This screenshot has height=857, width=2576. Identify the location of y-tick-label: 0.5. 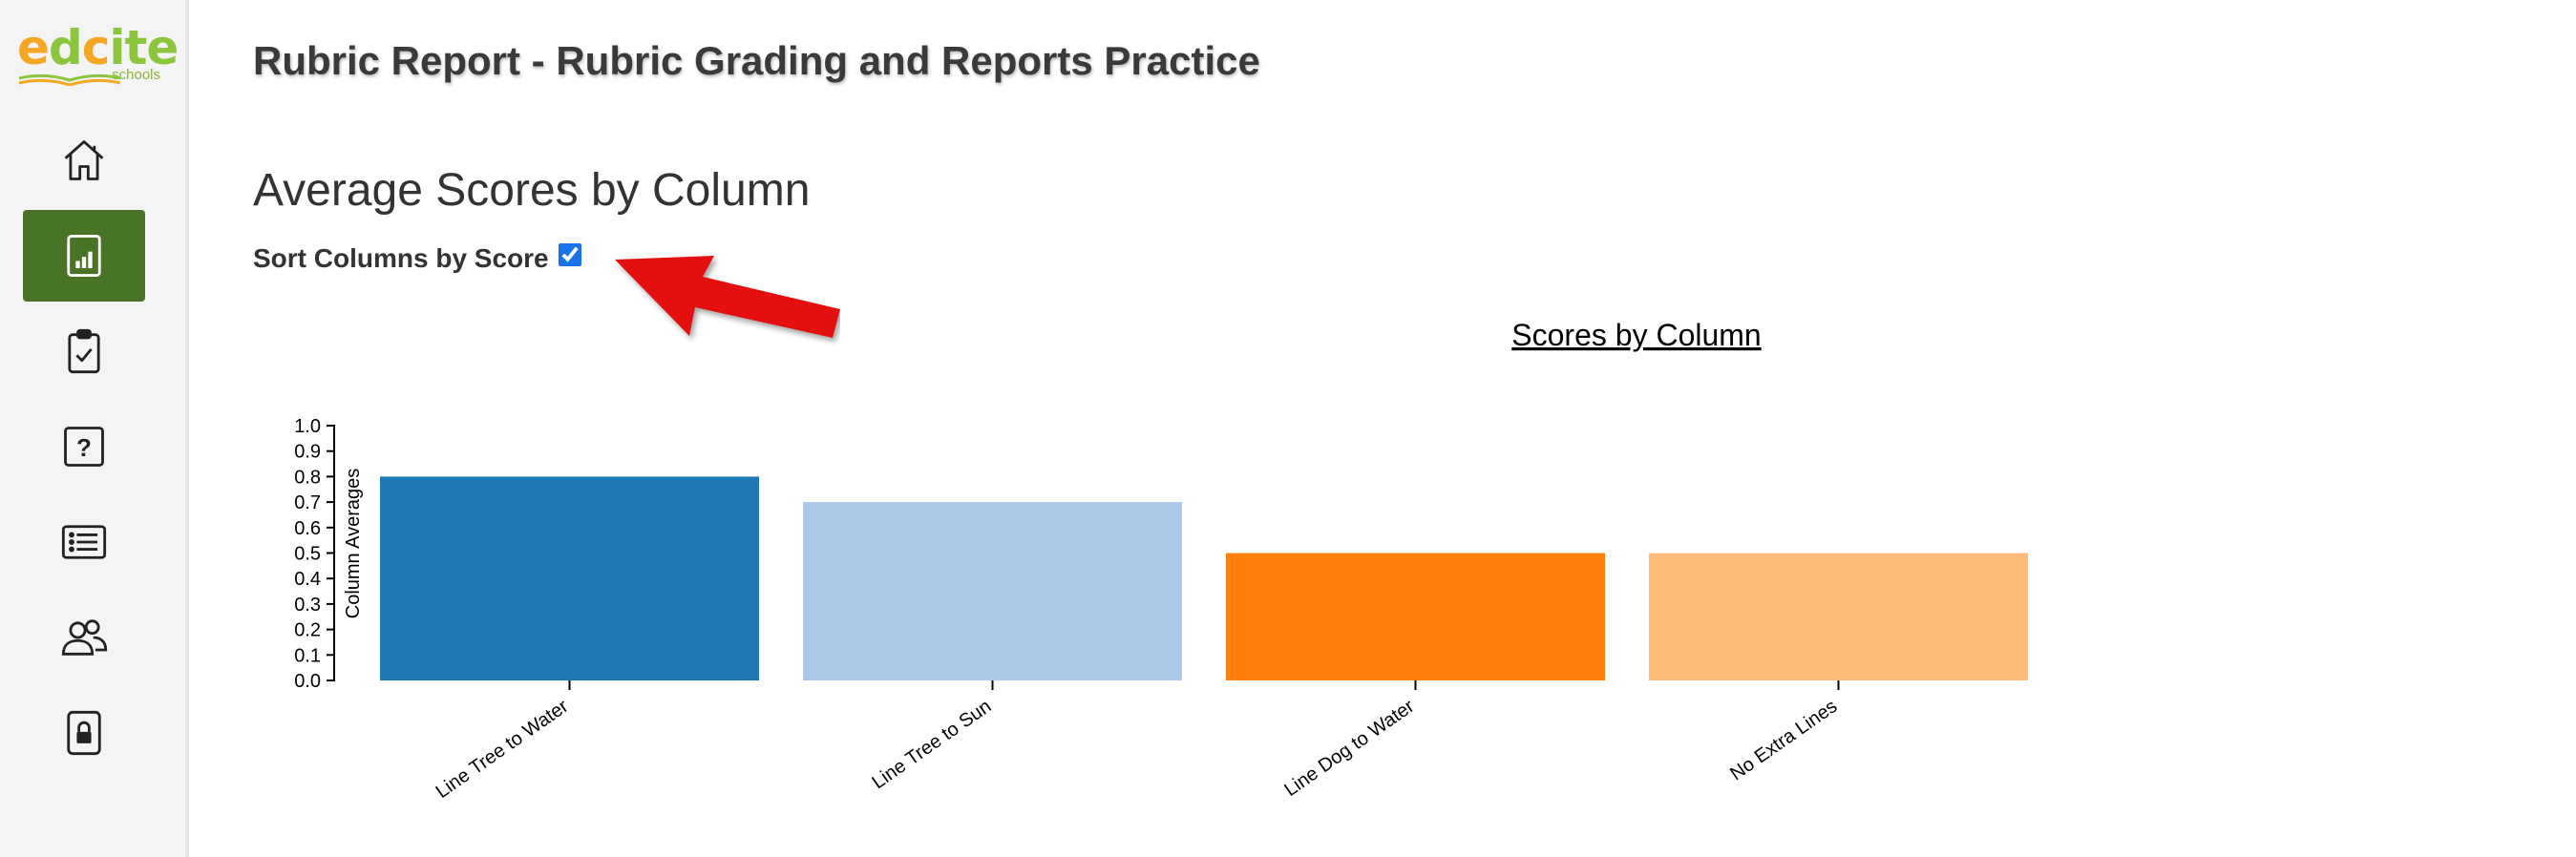
(307, 554).